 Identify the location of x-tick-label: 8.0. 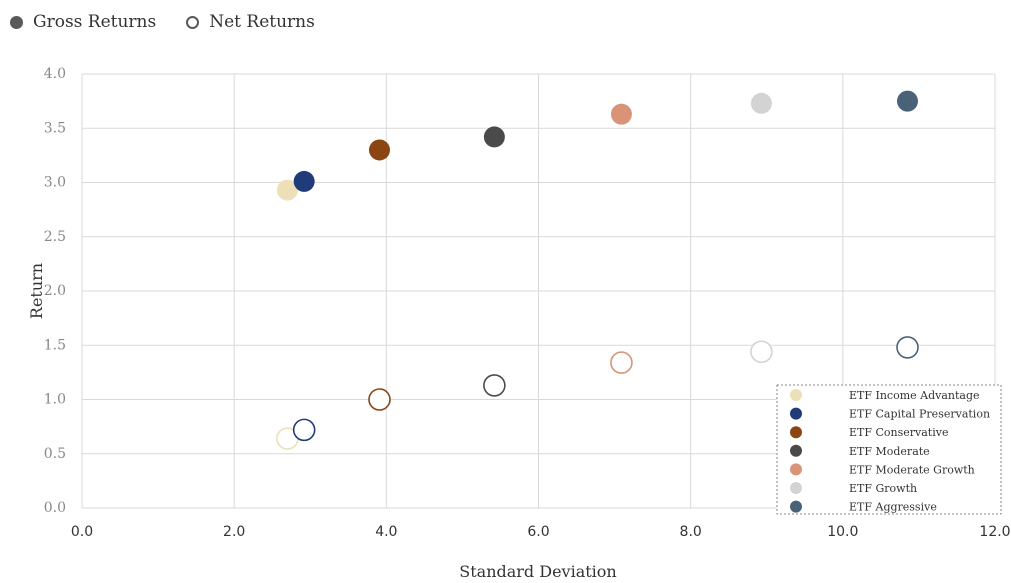
(691, 532).